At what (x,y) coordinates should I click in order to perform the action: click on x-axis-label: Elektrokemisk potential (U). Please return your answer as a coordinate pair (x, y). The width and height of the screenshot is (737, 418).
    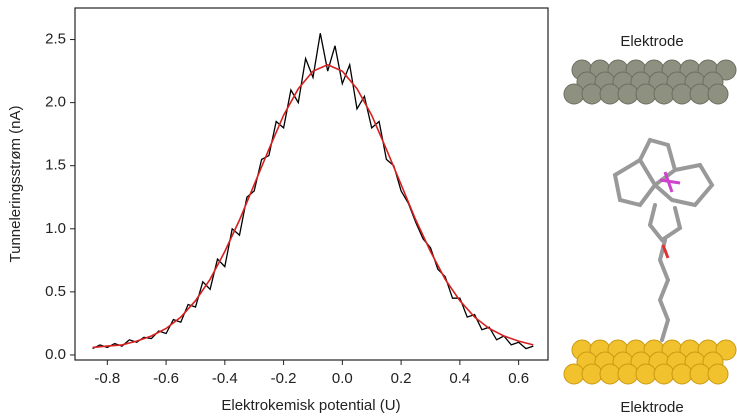
    Looking at the image, I should click on (310, 405).